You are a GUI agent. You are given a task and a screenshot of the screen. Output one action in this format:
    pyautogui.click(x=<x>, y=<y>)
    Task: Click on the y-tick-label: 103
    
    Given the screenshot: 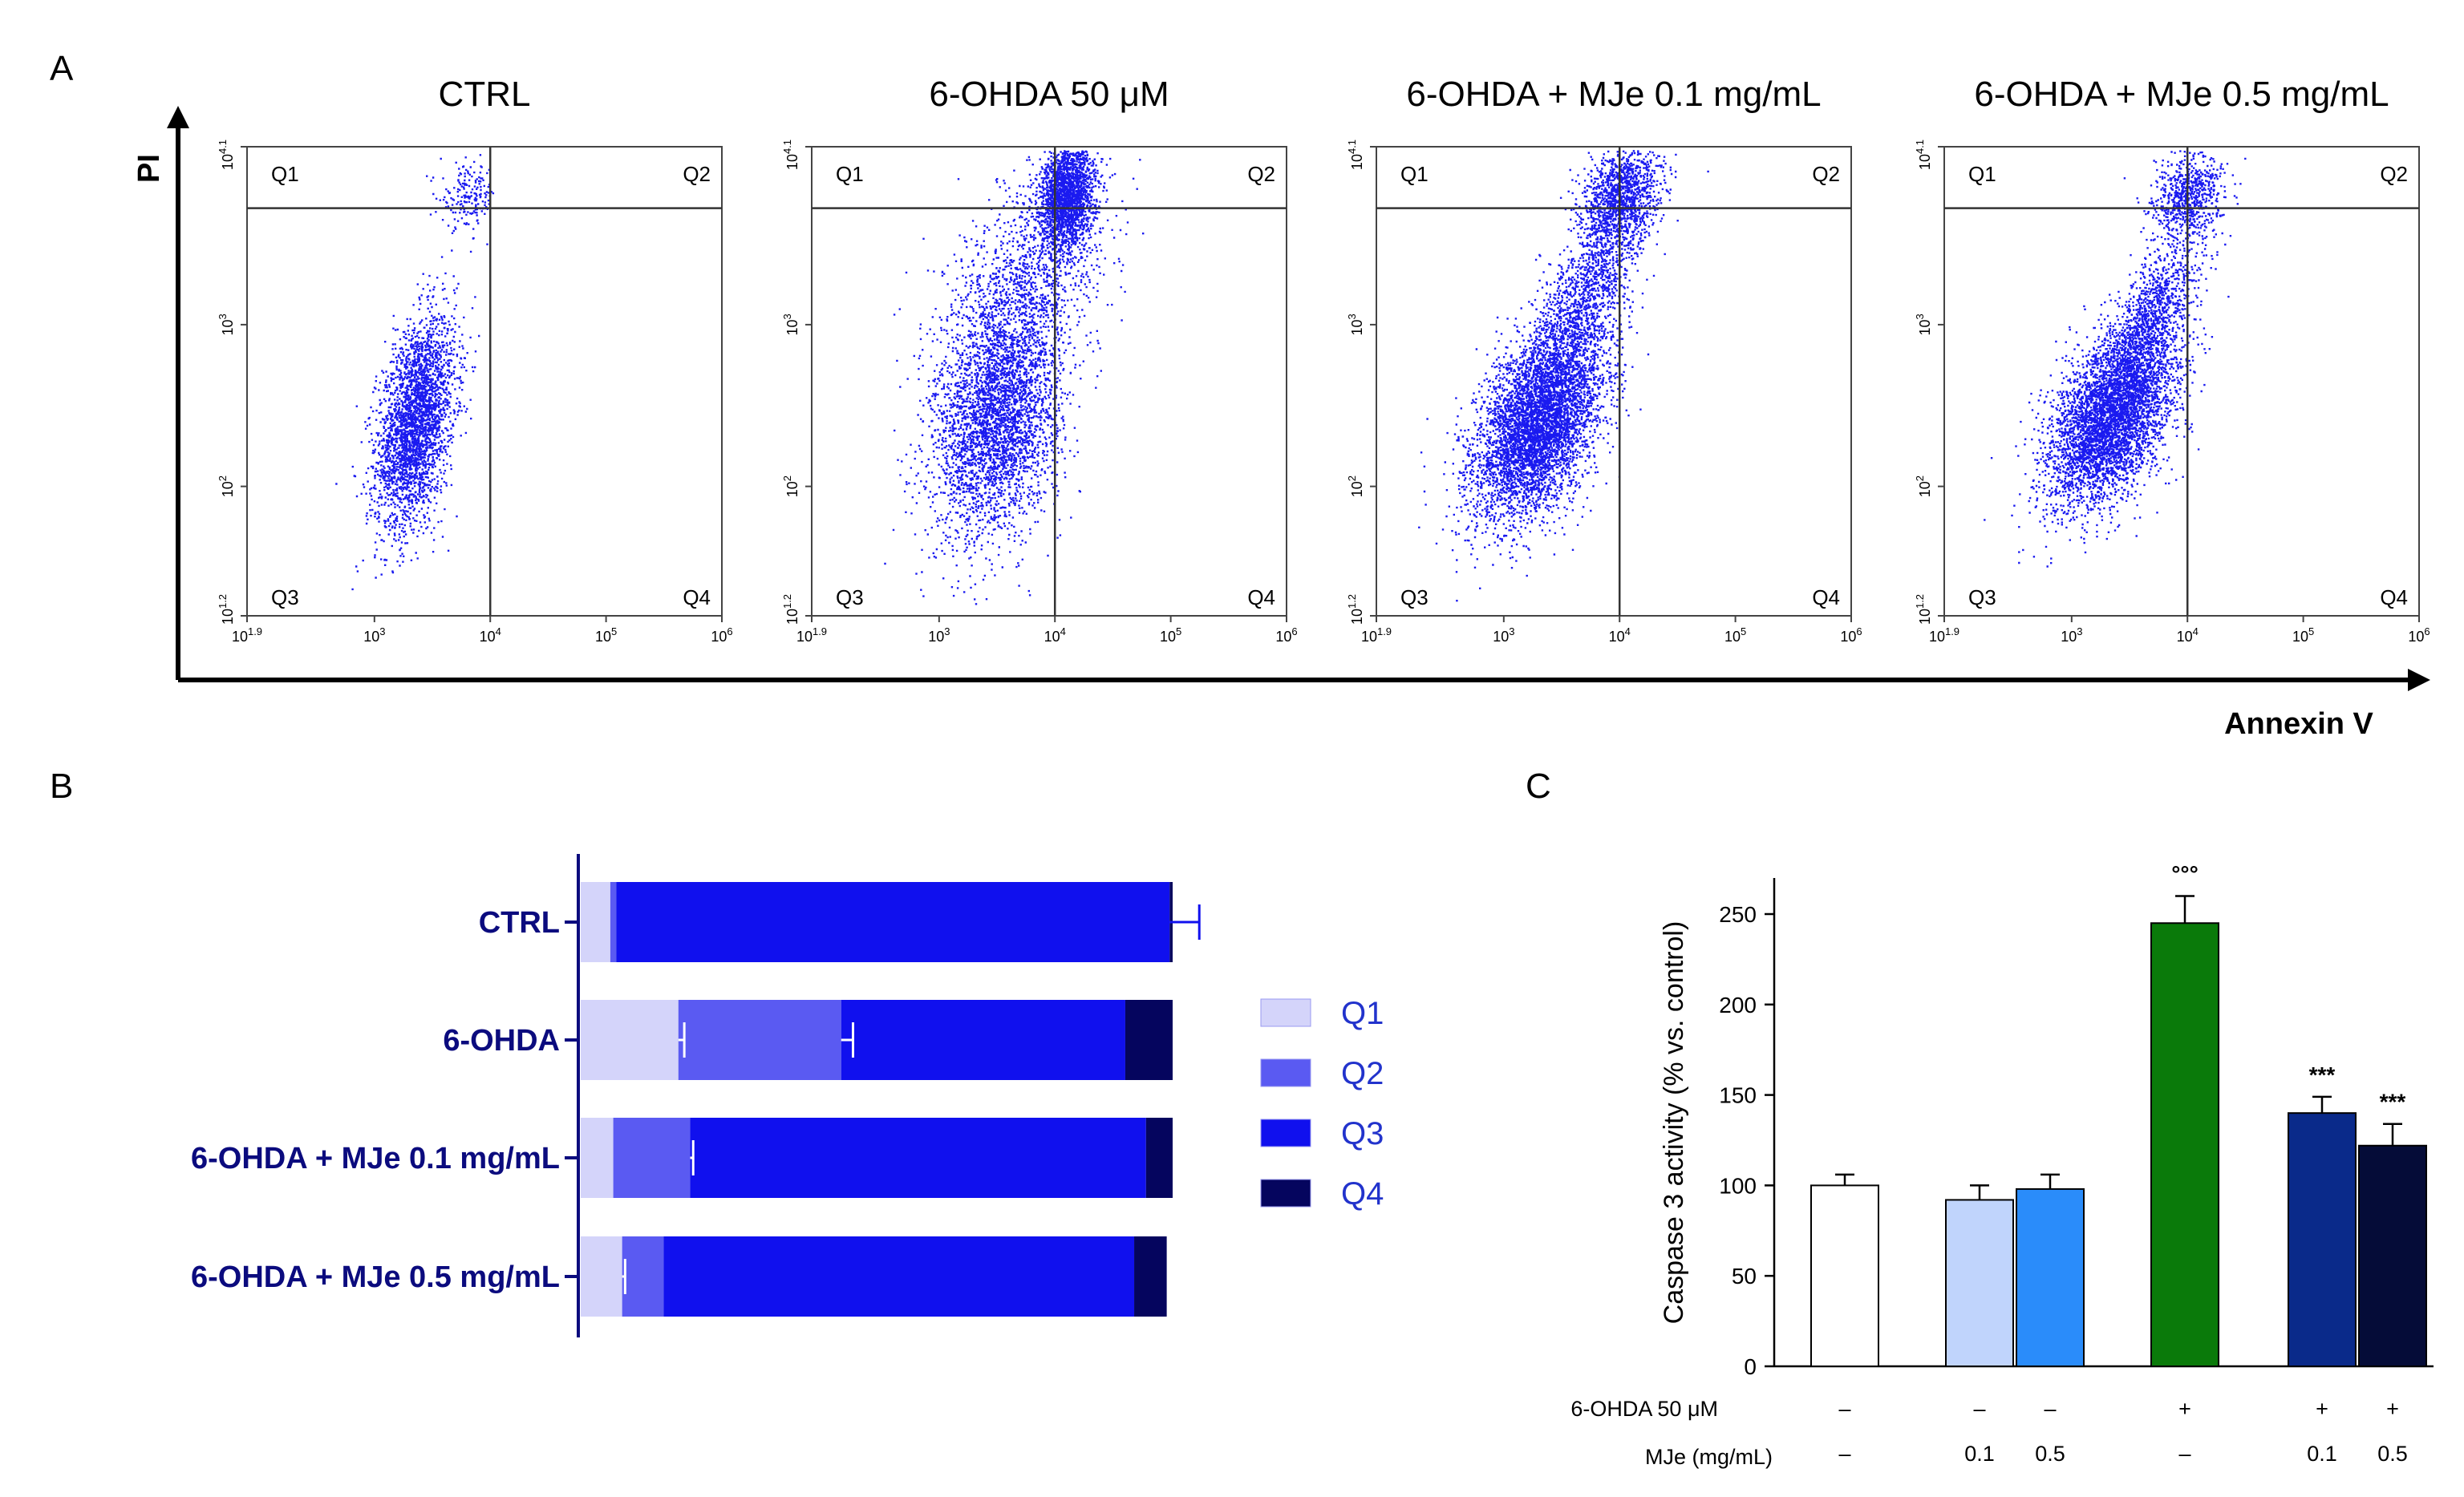 What is the action you would take?
    pyautogui.click(x=1355, y=324)
    